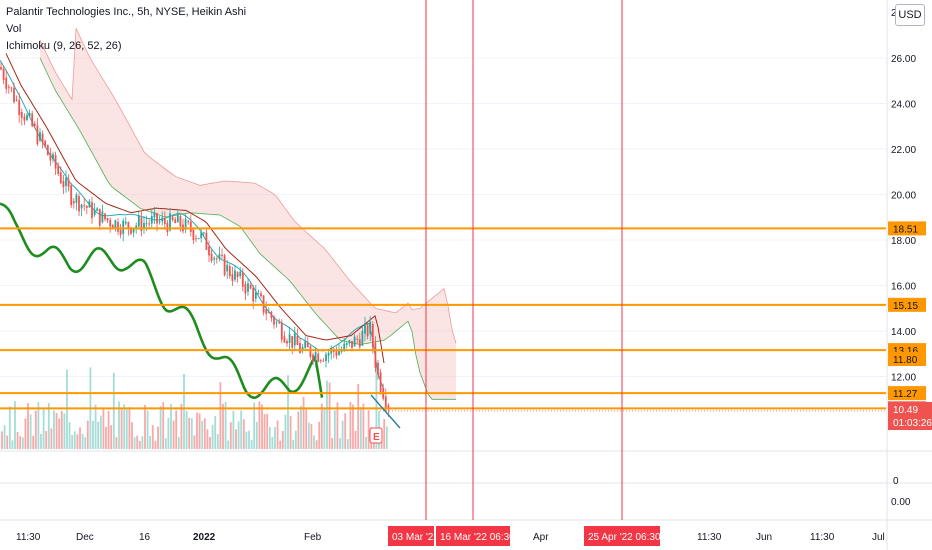  I want to click on time-tick-label: 11:30, so click(822, 537).